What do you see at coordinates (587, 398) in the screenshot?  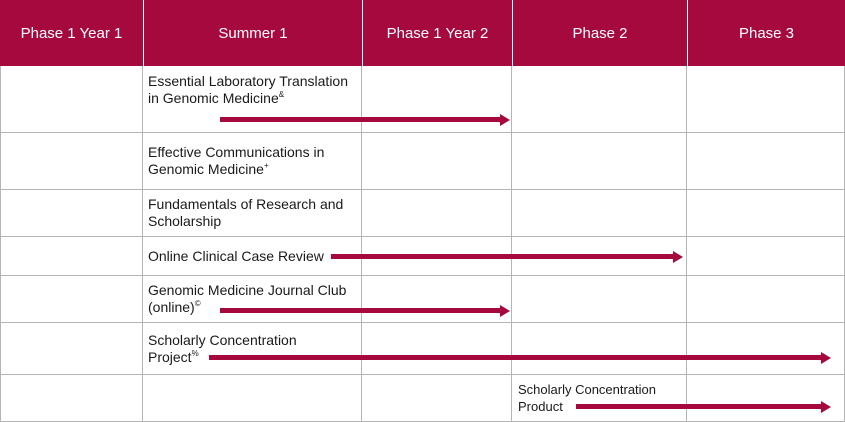 I see `row-label-concentration-product: Scholarly Concentration Product` at bounding box center [587, 398].